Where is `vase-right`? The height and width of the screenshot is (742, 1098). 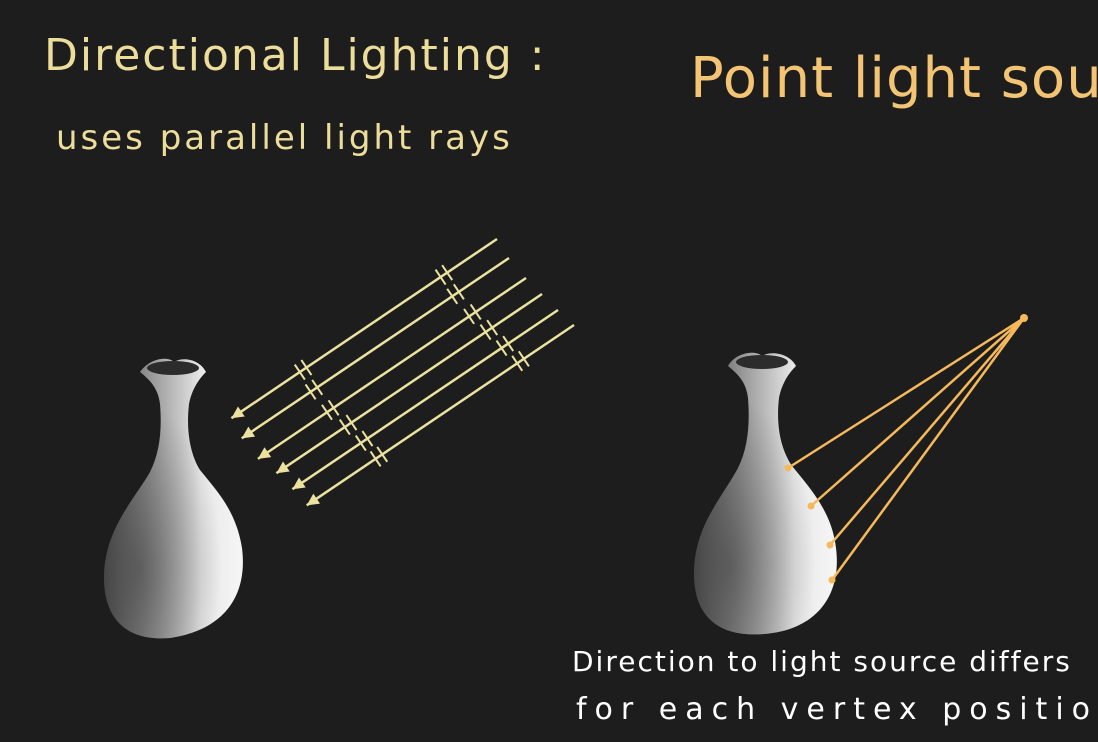
vase-right is located at coordinates (765, 493).